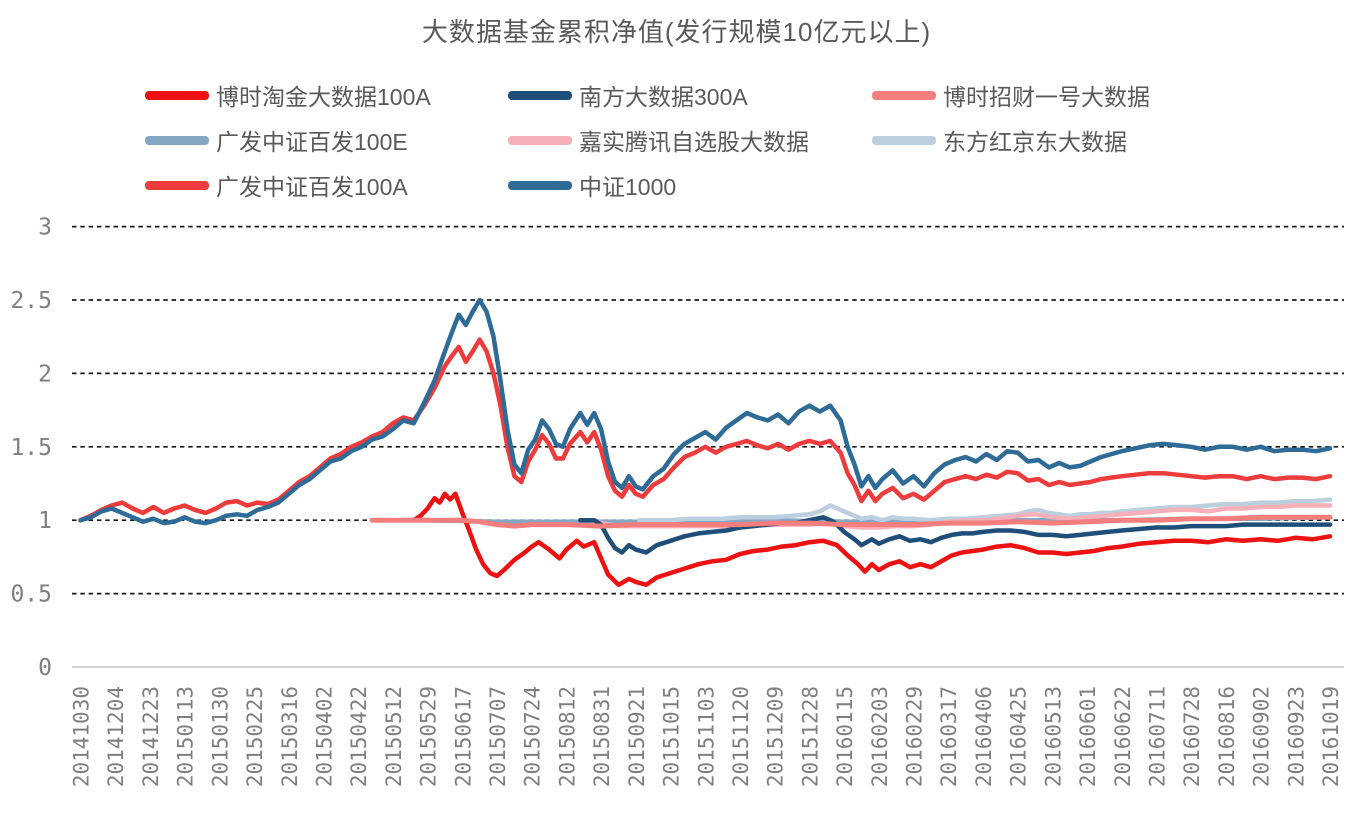  What do you see at coordinates (31, 448) in the screenshot?
I see `y-axis-label: 1.5` at bounding box center [31, 448].